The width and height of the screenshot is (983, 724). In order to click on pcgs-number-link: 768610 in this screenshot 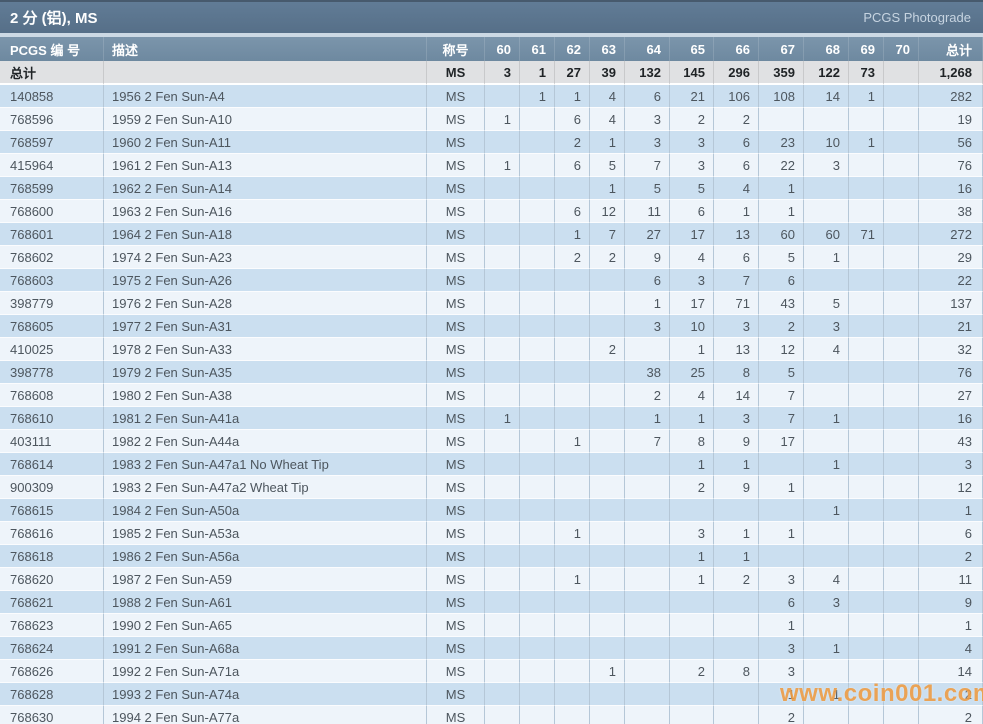, I will do `click(52, 418)`.